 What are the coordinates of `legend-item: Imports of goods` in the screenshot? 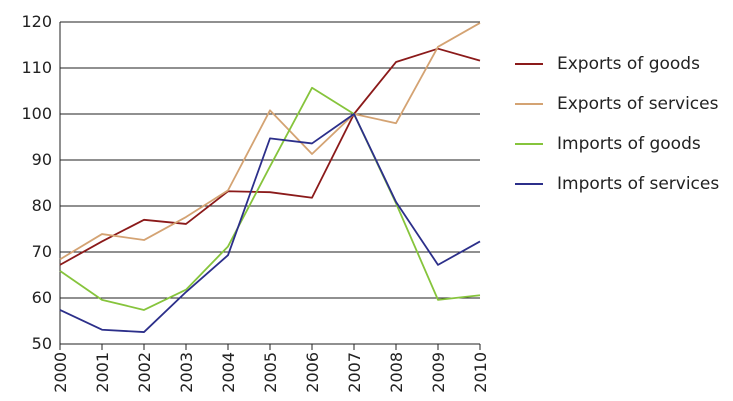 It's located at (617, 144).